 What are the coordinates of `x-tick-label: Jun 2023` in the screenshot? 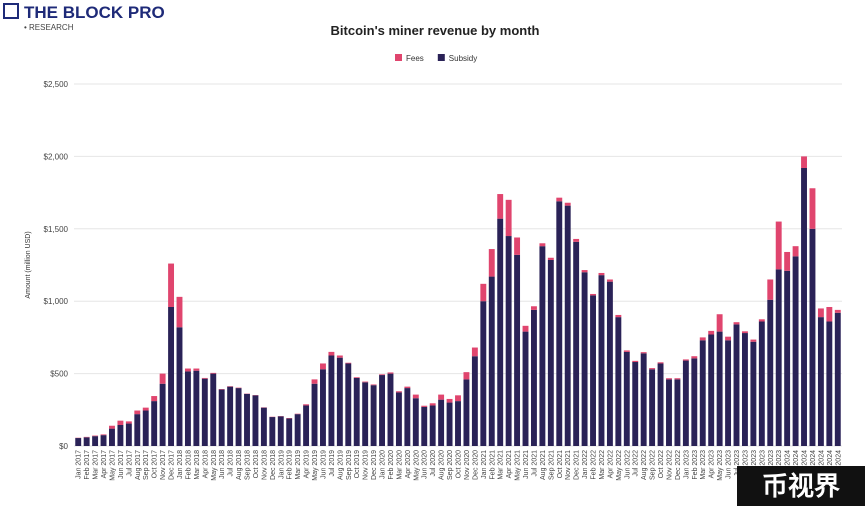 It's located at (729, 464).